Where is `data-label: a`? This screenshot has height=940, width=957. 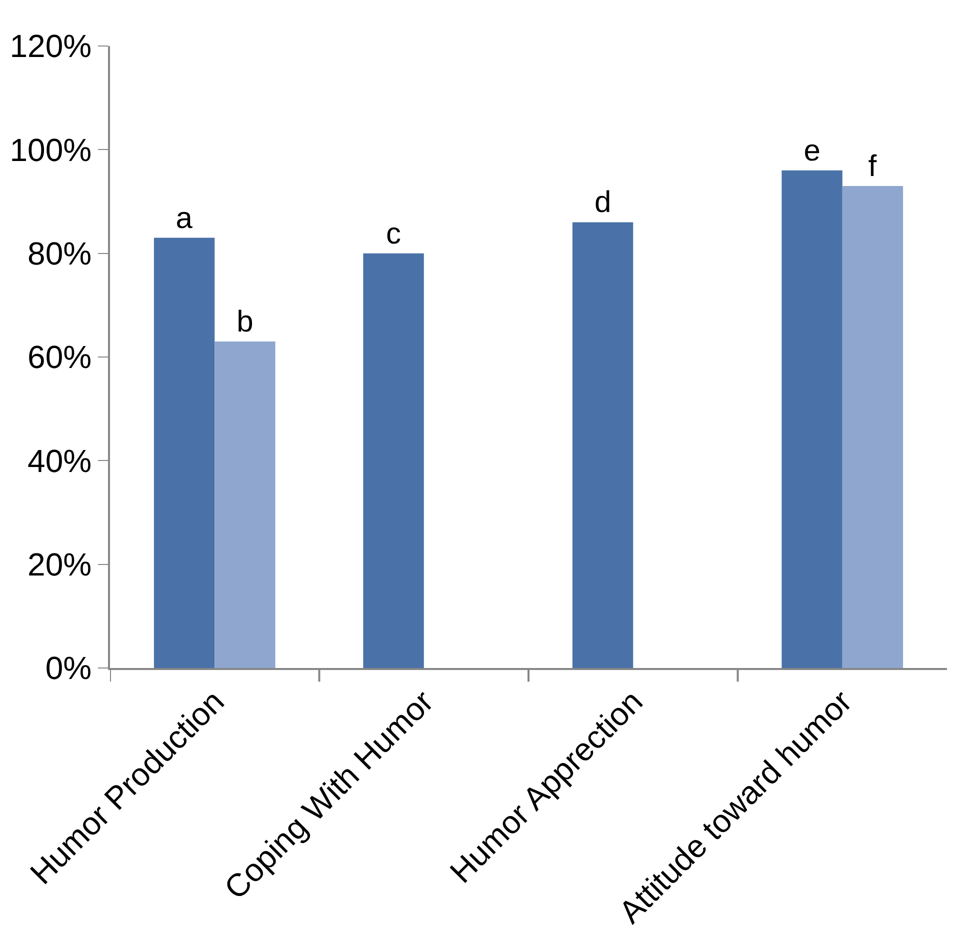
data-label: a is located at coordinates (184, 218).